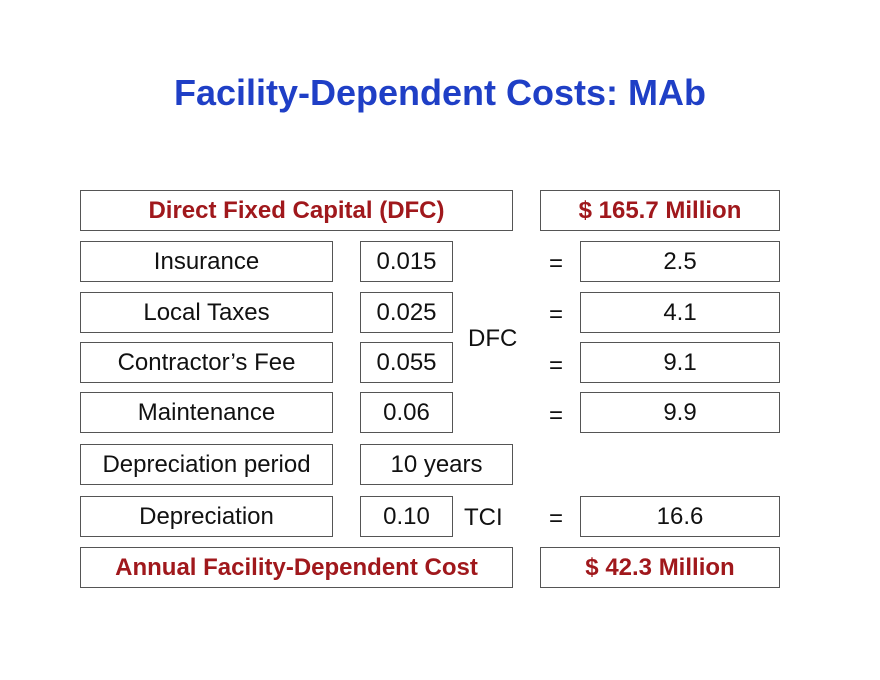 Image resolution: width=880 pixels, height=680 pixels. What do you see at coordinates (555, 263) in the screenshot?
I see `insurance-equals: =` at bounding box center [555, 263].